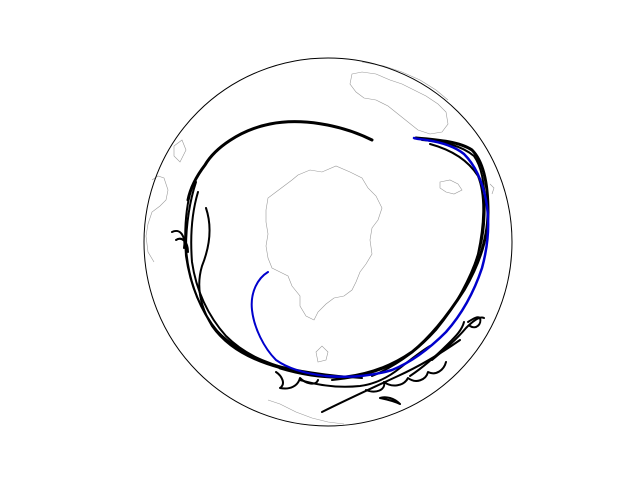 This screenshot has height=480, width=640. Describe the element at coordinates (288, 324) in the screenshot. I see `track-blue-west` at that location.